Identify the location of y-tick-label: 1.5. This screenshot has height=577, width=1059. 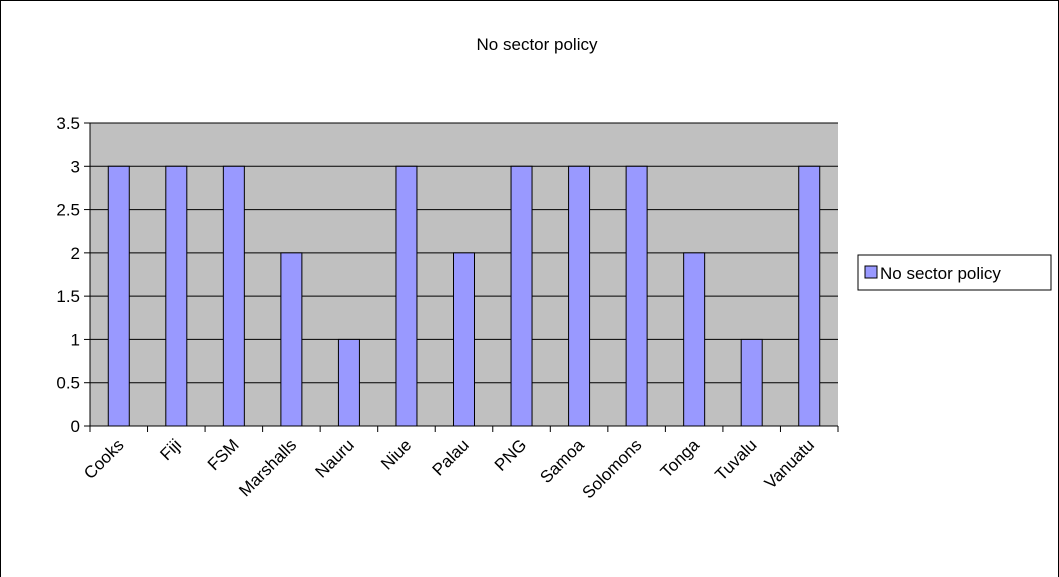
(68, 296).